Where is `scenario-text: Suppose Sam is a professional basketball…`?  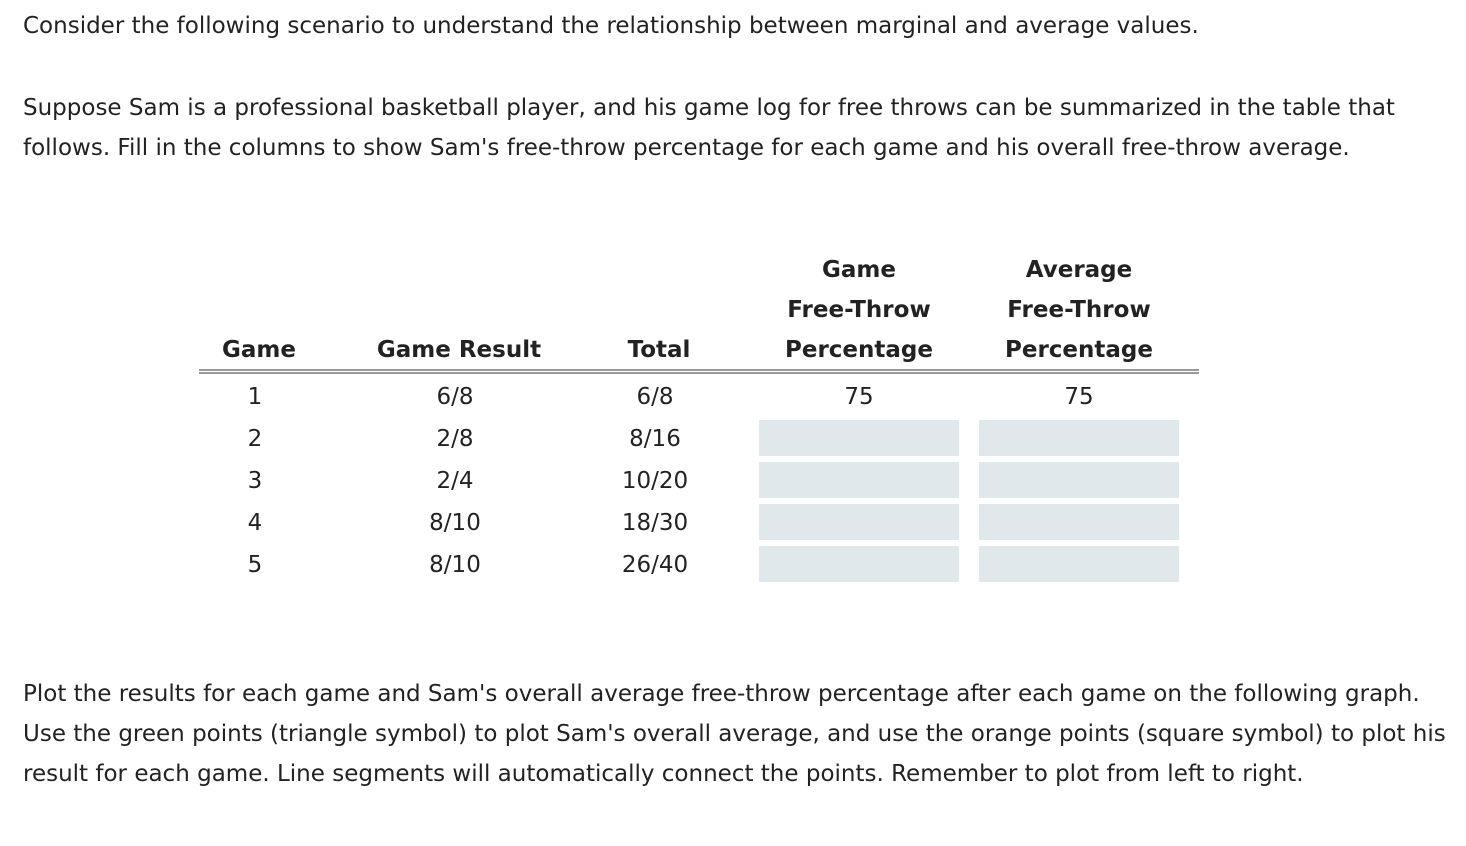 scenario-text: Suppose Sam is a professional basketball… is located at coordinates (709, 128).